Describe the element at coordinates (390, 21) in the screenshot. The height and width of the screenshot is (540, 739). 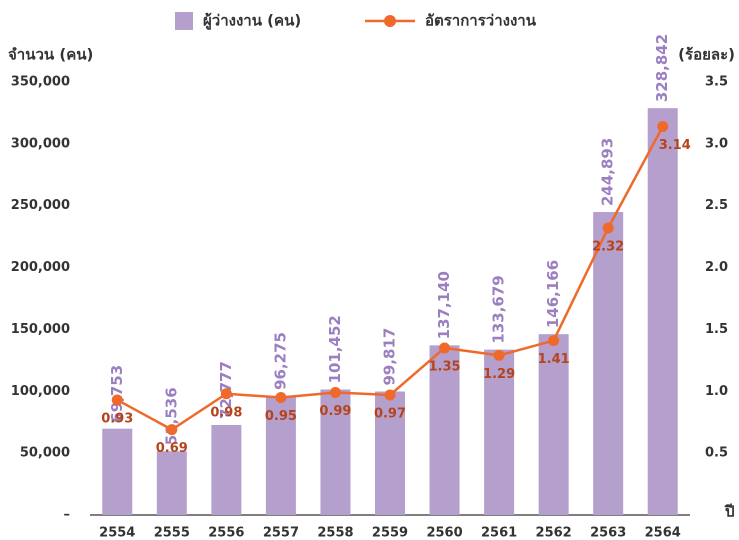
I see `legend-marker` at that location.